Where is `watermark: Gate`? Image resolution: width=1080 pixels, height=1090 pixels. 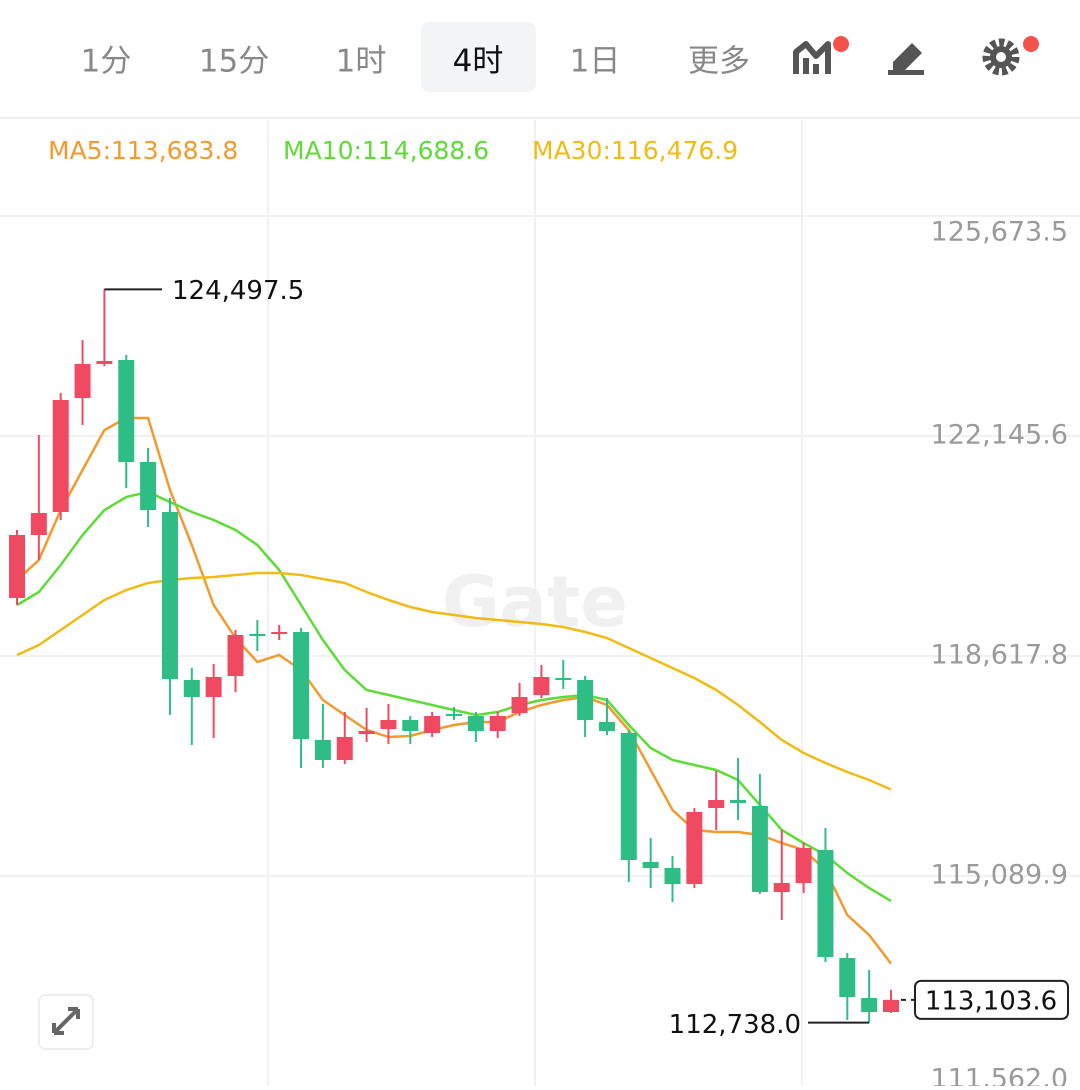
watermark: Gate is located at coordinates (535, 602).